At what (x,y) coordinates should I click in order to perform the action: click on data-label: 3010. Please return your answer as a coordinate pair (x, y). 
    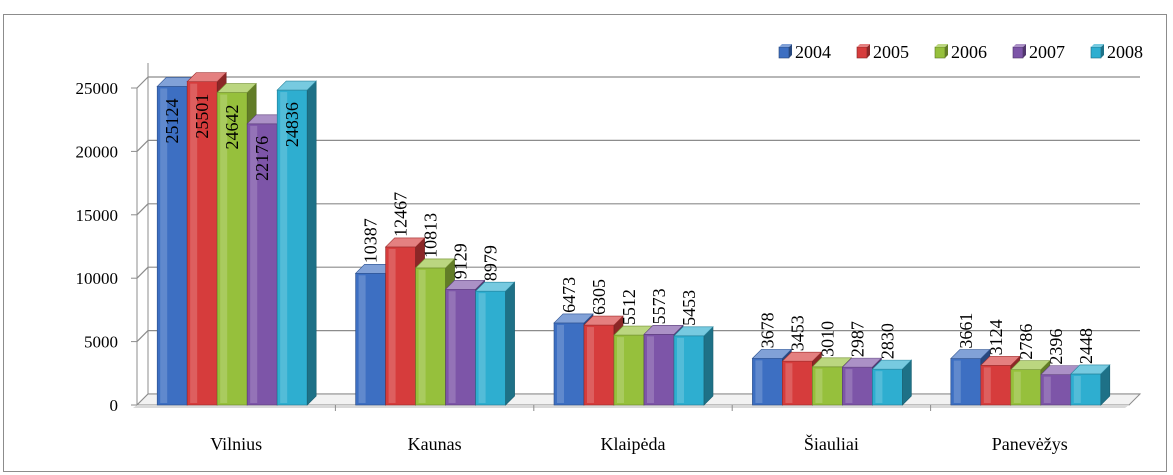
    Looking at the image, I should click on (827, 339).